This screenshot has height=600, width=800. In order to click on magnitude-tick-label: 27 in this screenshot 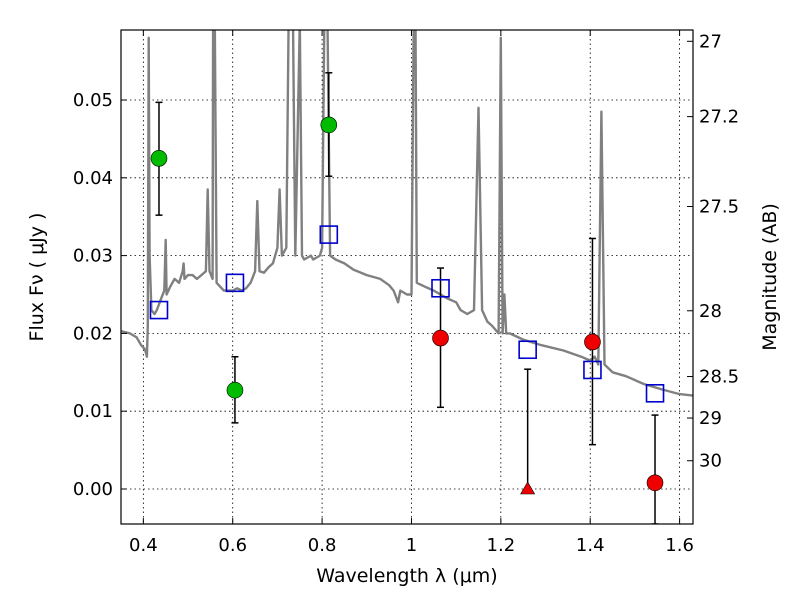, I will do `click(710, 41)`.